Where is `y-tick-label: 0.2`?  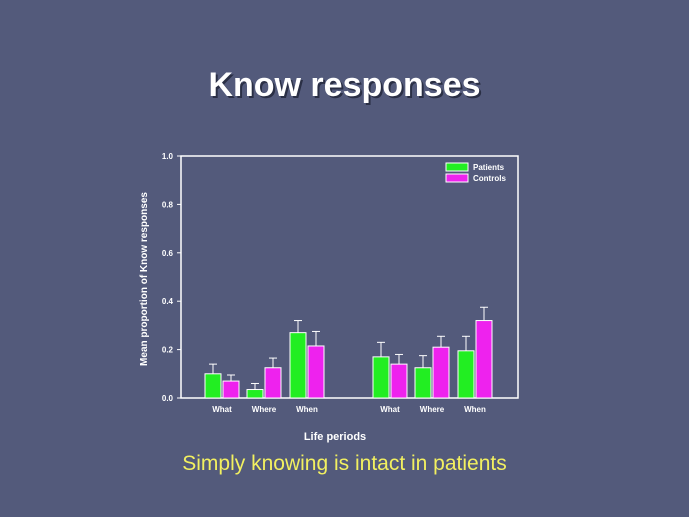 y-tick-label: 0.2 is located at coordinates (168, 350).